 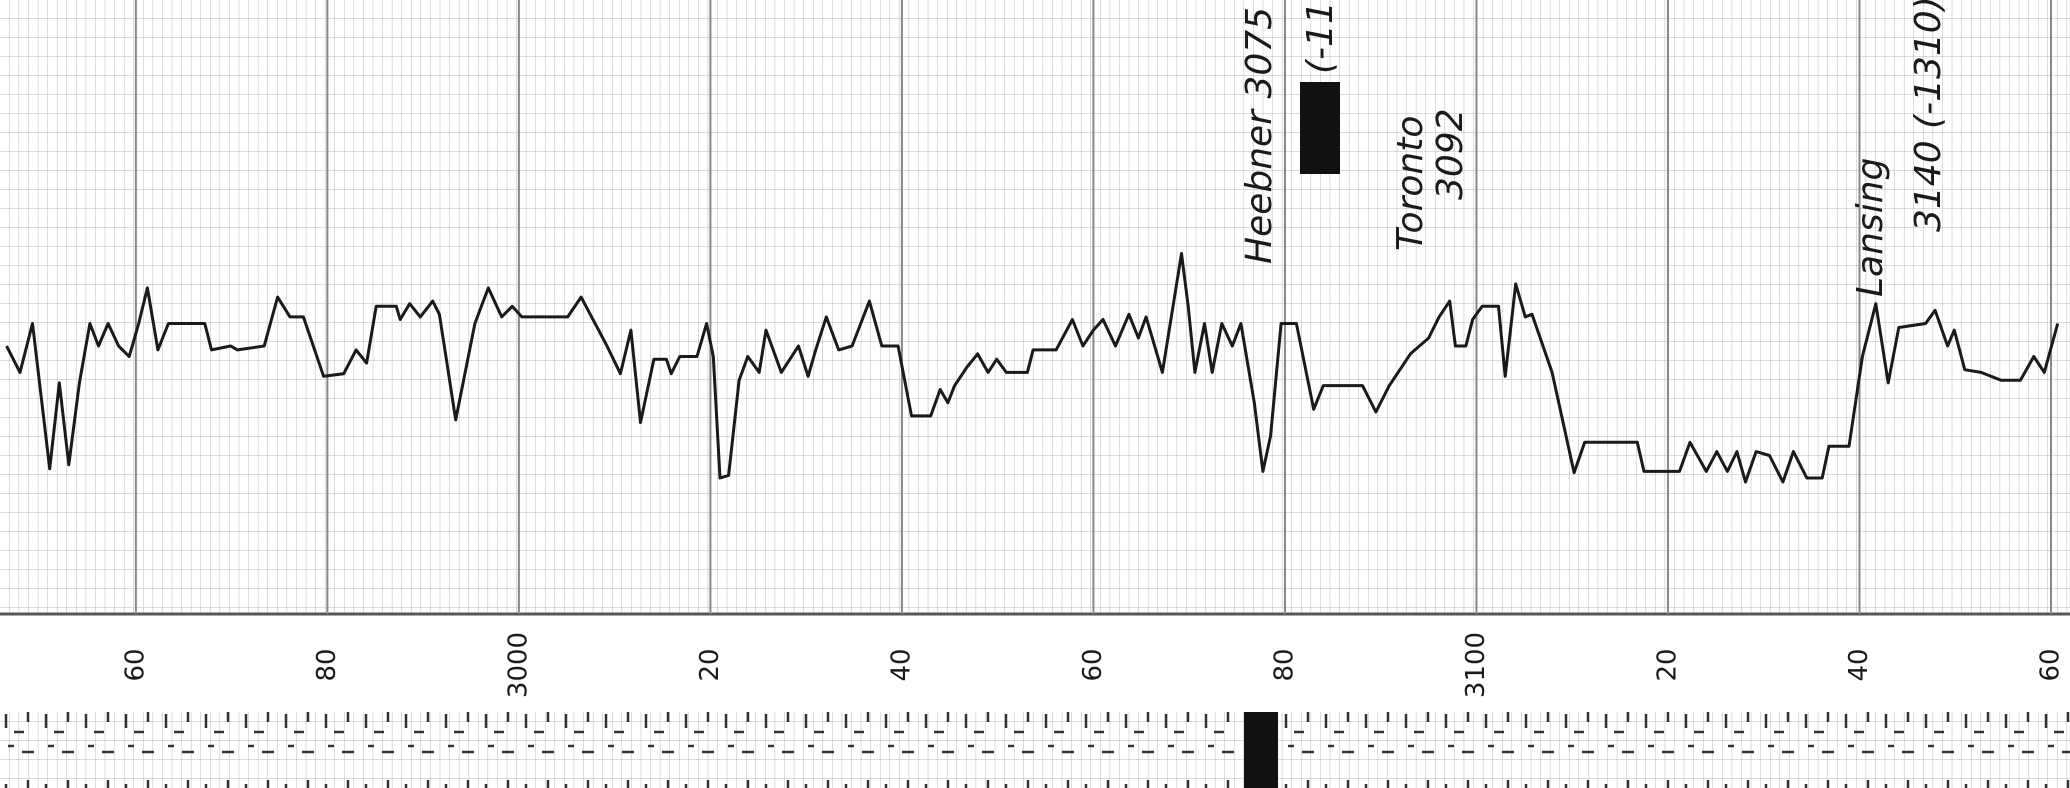 What do you see at coordinates (1259, 135) in the screenshot?
I see `annotation: Heebner 3075` at bounding box center [1259, 135].